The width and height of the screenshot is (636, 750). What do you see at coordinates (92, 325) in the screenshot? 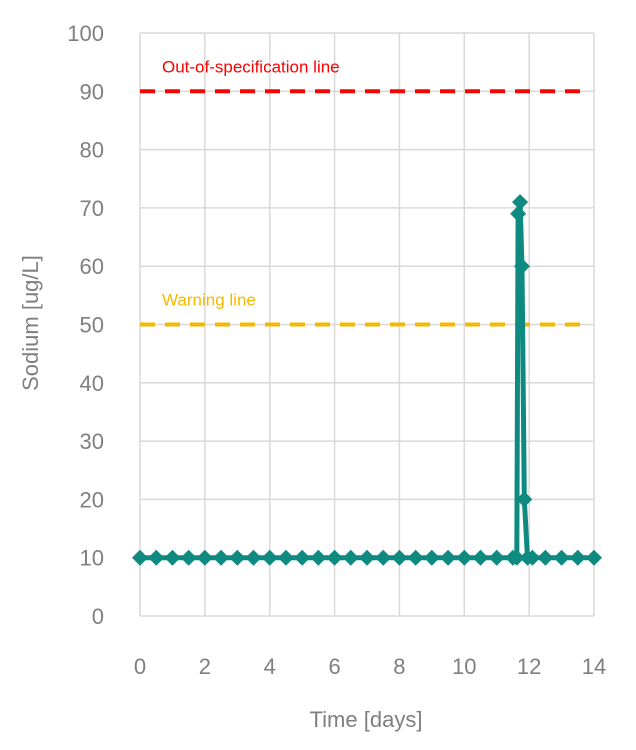
I see `y-tick-label: 50` at bounding box center [92, 325].